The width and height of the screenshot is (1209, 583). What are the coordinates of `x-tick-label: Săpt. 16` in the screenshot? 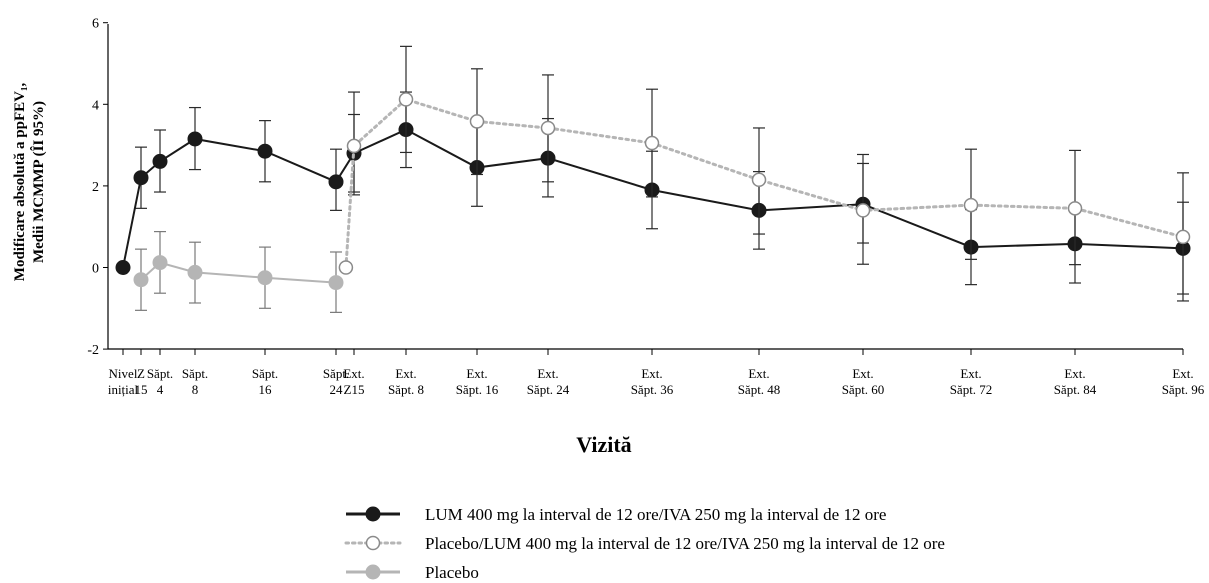 It's located at (265, 381).